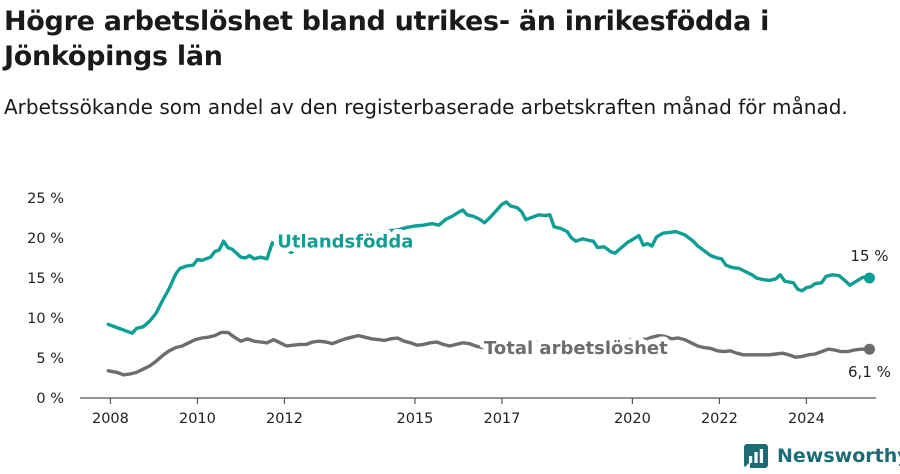  What do you see at coordinates (838, 456) in the screenshot?
I see `brand-name: Newsworthy` at bounding box center [838, 456].